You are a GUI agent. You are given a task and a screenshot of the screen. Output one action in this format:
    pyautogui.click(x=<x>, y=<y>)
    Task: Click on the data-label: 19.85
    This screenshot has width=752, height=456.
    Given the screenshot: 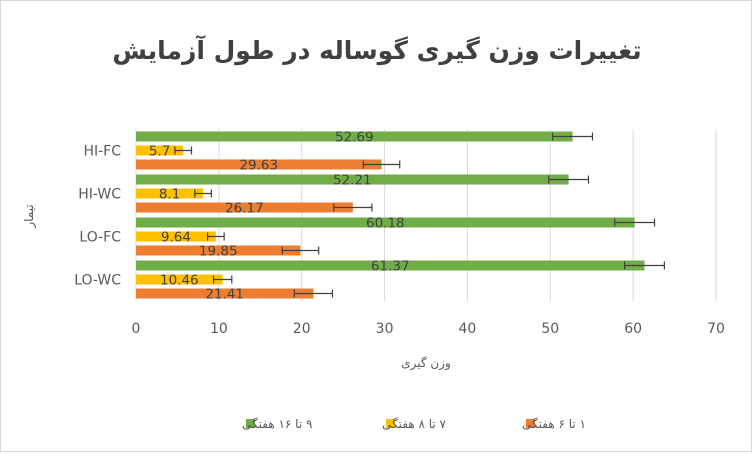 What is the action you would take?
    pyautogui.click(x=218, y=252)
    